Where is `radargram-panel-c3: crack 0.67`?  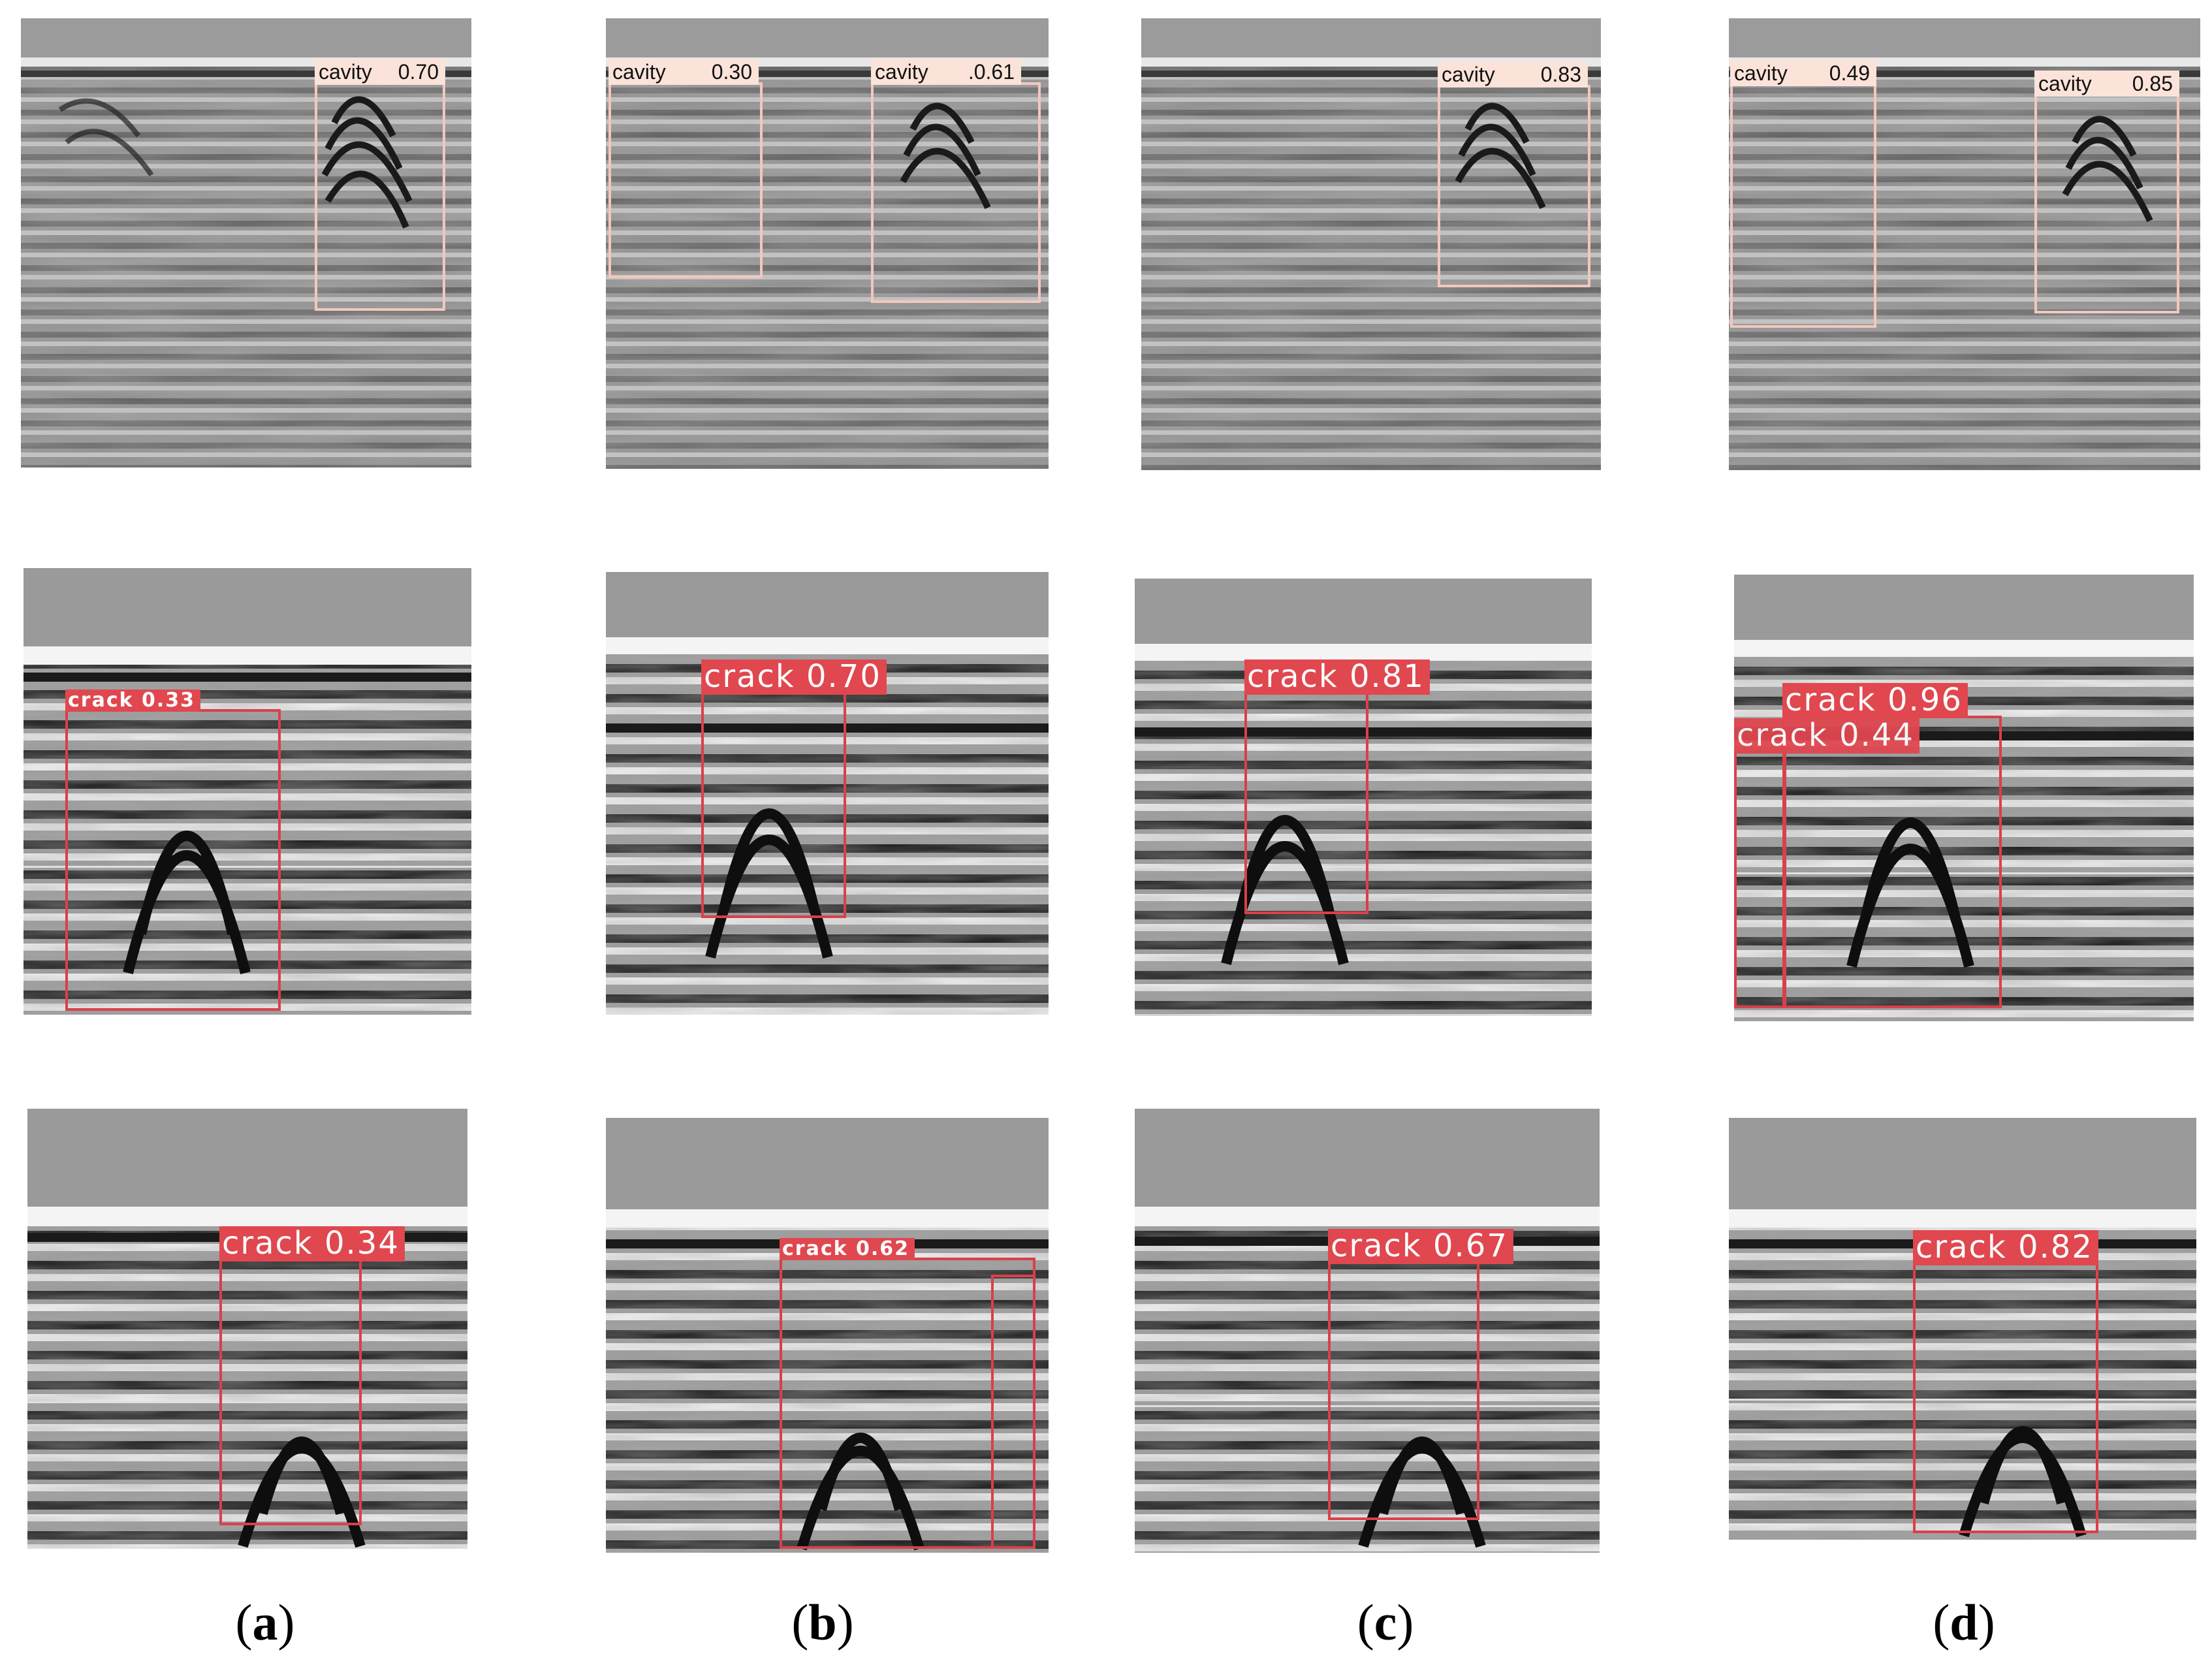
radargram-panel-c3: crack 0.67 is located at coordinates (1367, 1331).